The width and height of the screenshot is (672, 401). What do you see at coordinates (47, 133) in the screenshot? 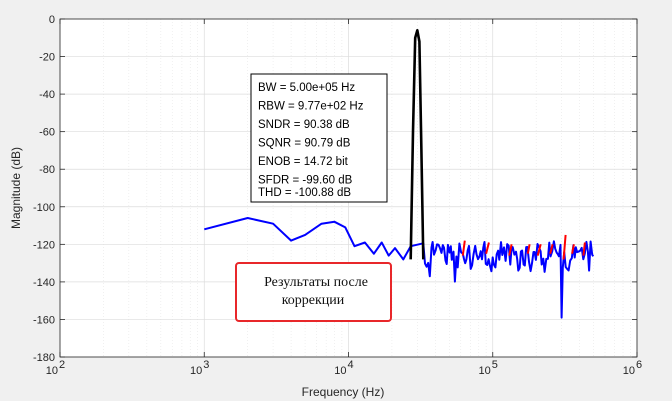
I see `y-tick-label: -60` at bounding box center [47, 133].